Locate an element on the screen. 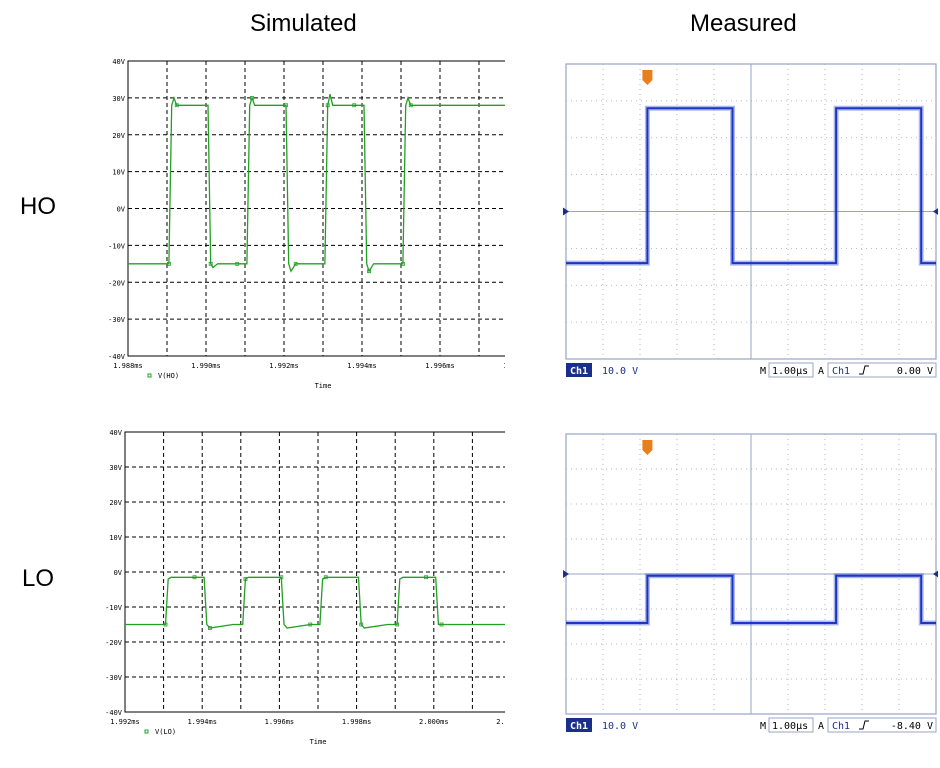 The height and width of the screenshot is (768, 940). plot-area is located at coordinates (314, 572).